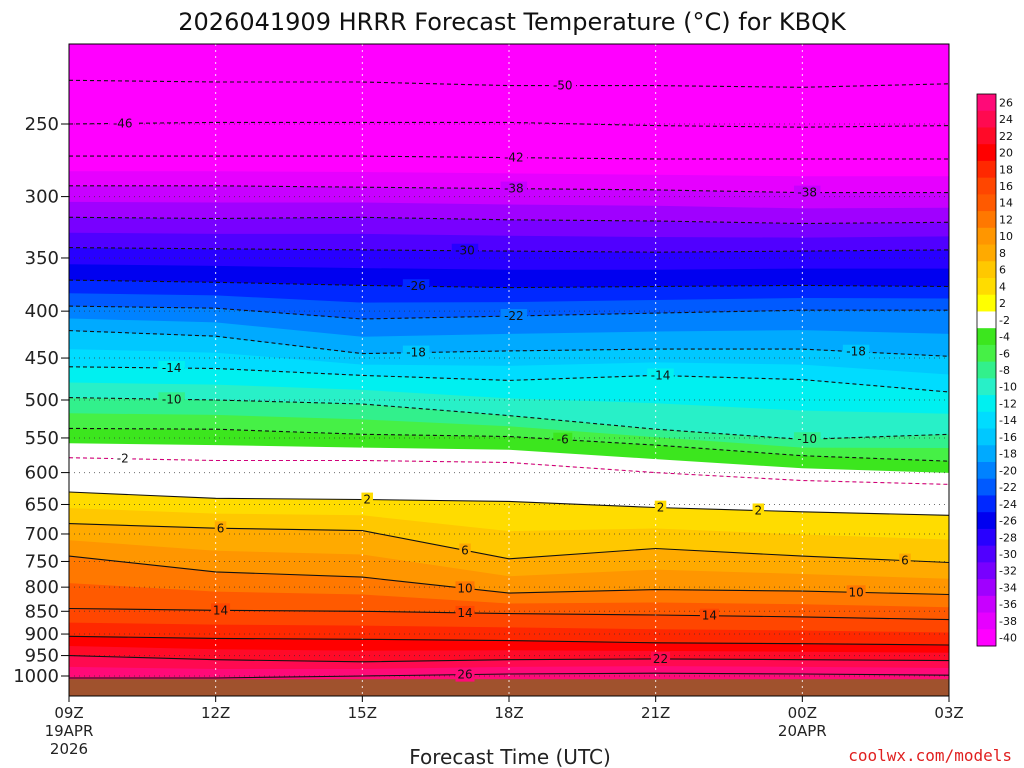  I want to click on band-mid--18, so click(509, 370).